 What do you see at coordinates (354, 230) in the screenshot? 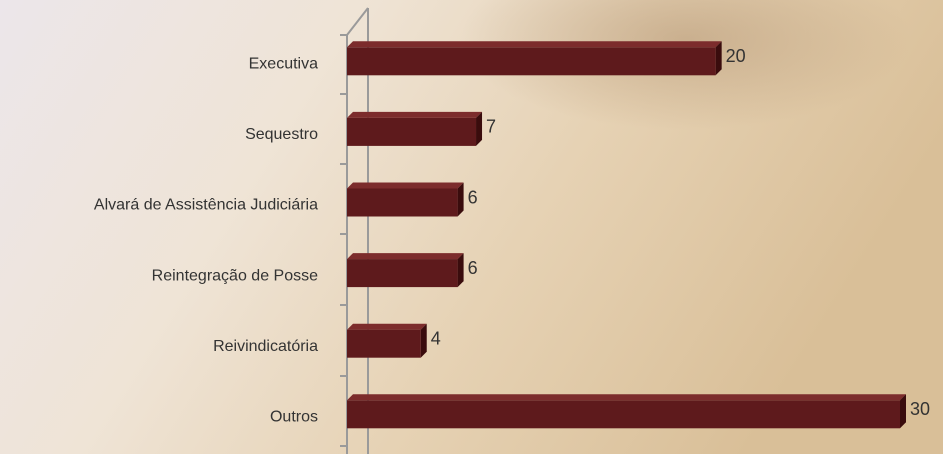
I see `axis-wall` at bounding box center [354, 230].